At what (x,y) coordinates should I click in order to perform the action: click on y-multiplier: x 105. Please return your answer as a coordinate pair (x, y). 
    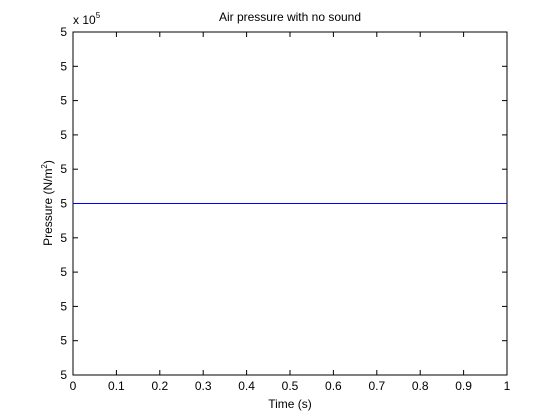
    Looking at the image, I should click on (87, 19).